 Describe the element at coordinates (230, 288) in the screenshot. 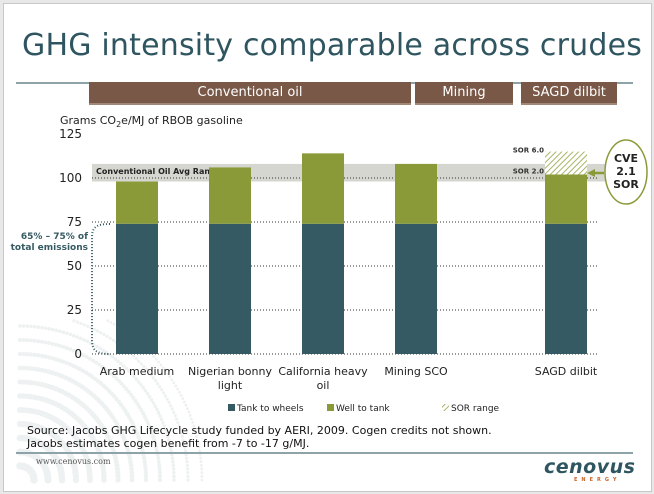

I see `bar-tank-to-wheels` at that location.